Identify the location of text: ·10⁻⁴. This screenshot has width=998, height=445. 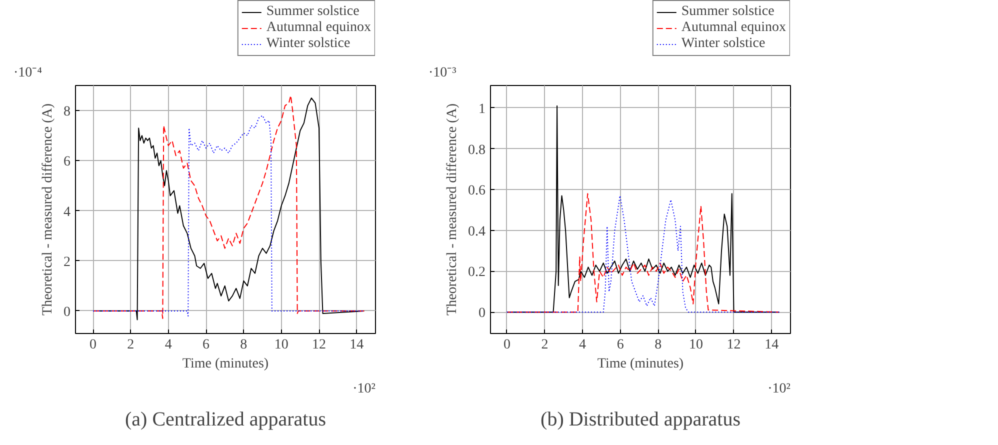
(28, 73).